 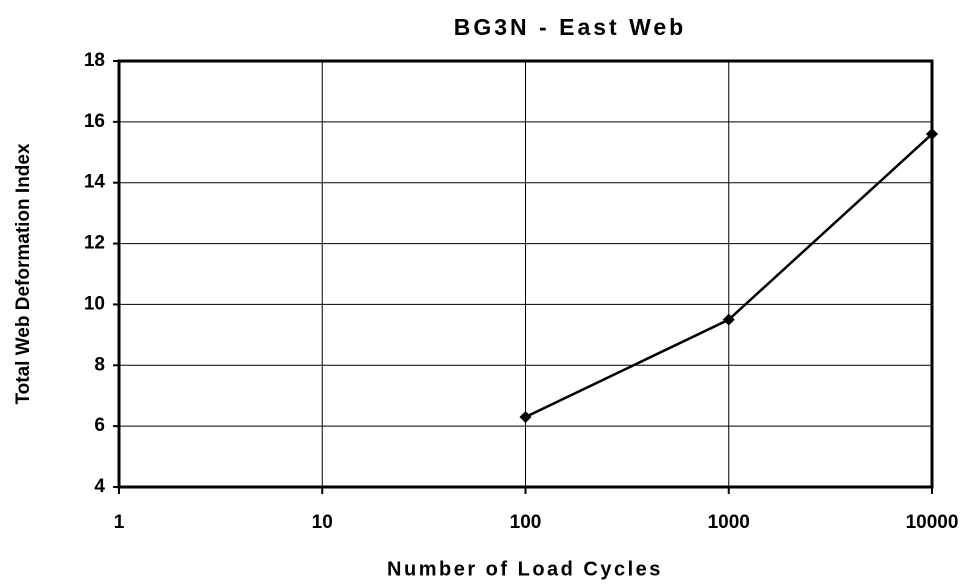 I want to click on x-tick-label: 1, so click(x=119, y=522).